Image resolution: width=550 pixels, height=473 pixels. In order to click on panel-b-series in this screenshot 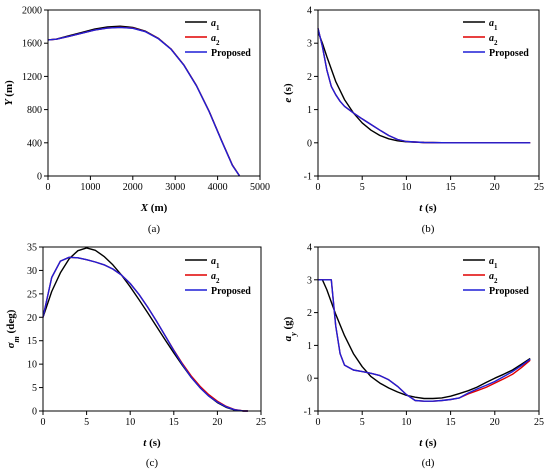, I will do `click(424, 86)`.